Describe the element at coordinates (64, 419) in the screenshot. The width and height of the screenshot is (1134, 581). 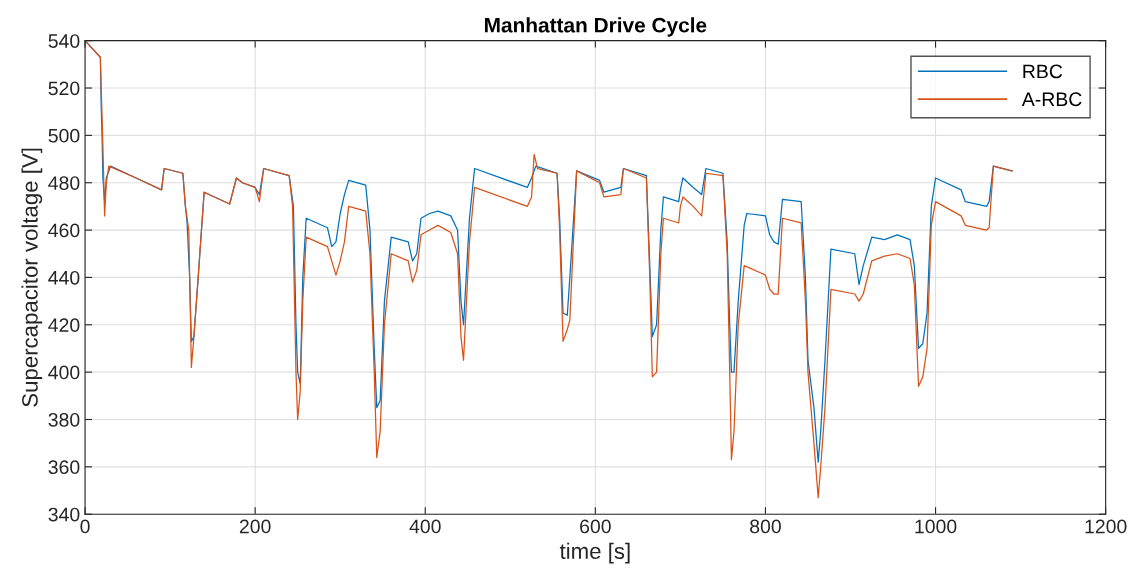
I see `y-tick-label: 380` at that location.